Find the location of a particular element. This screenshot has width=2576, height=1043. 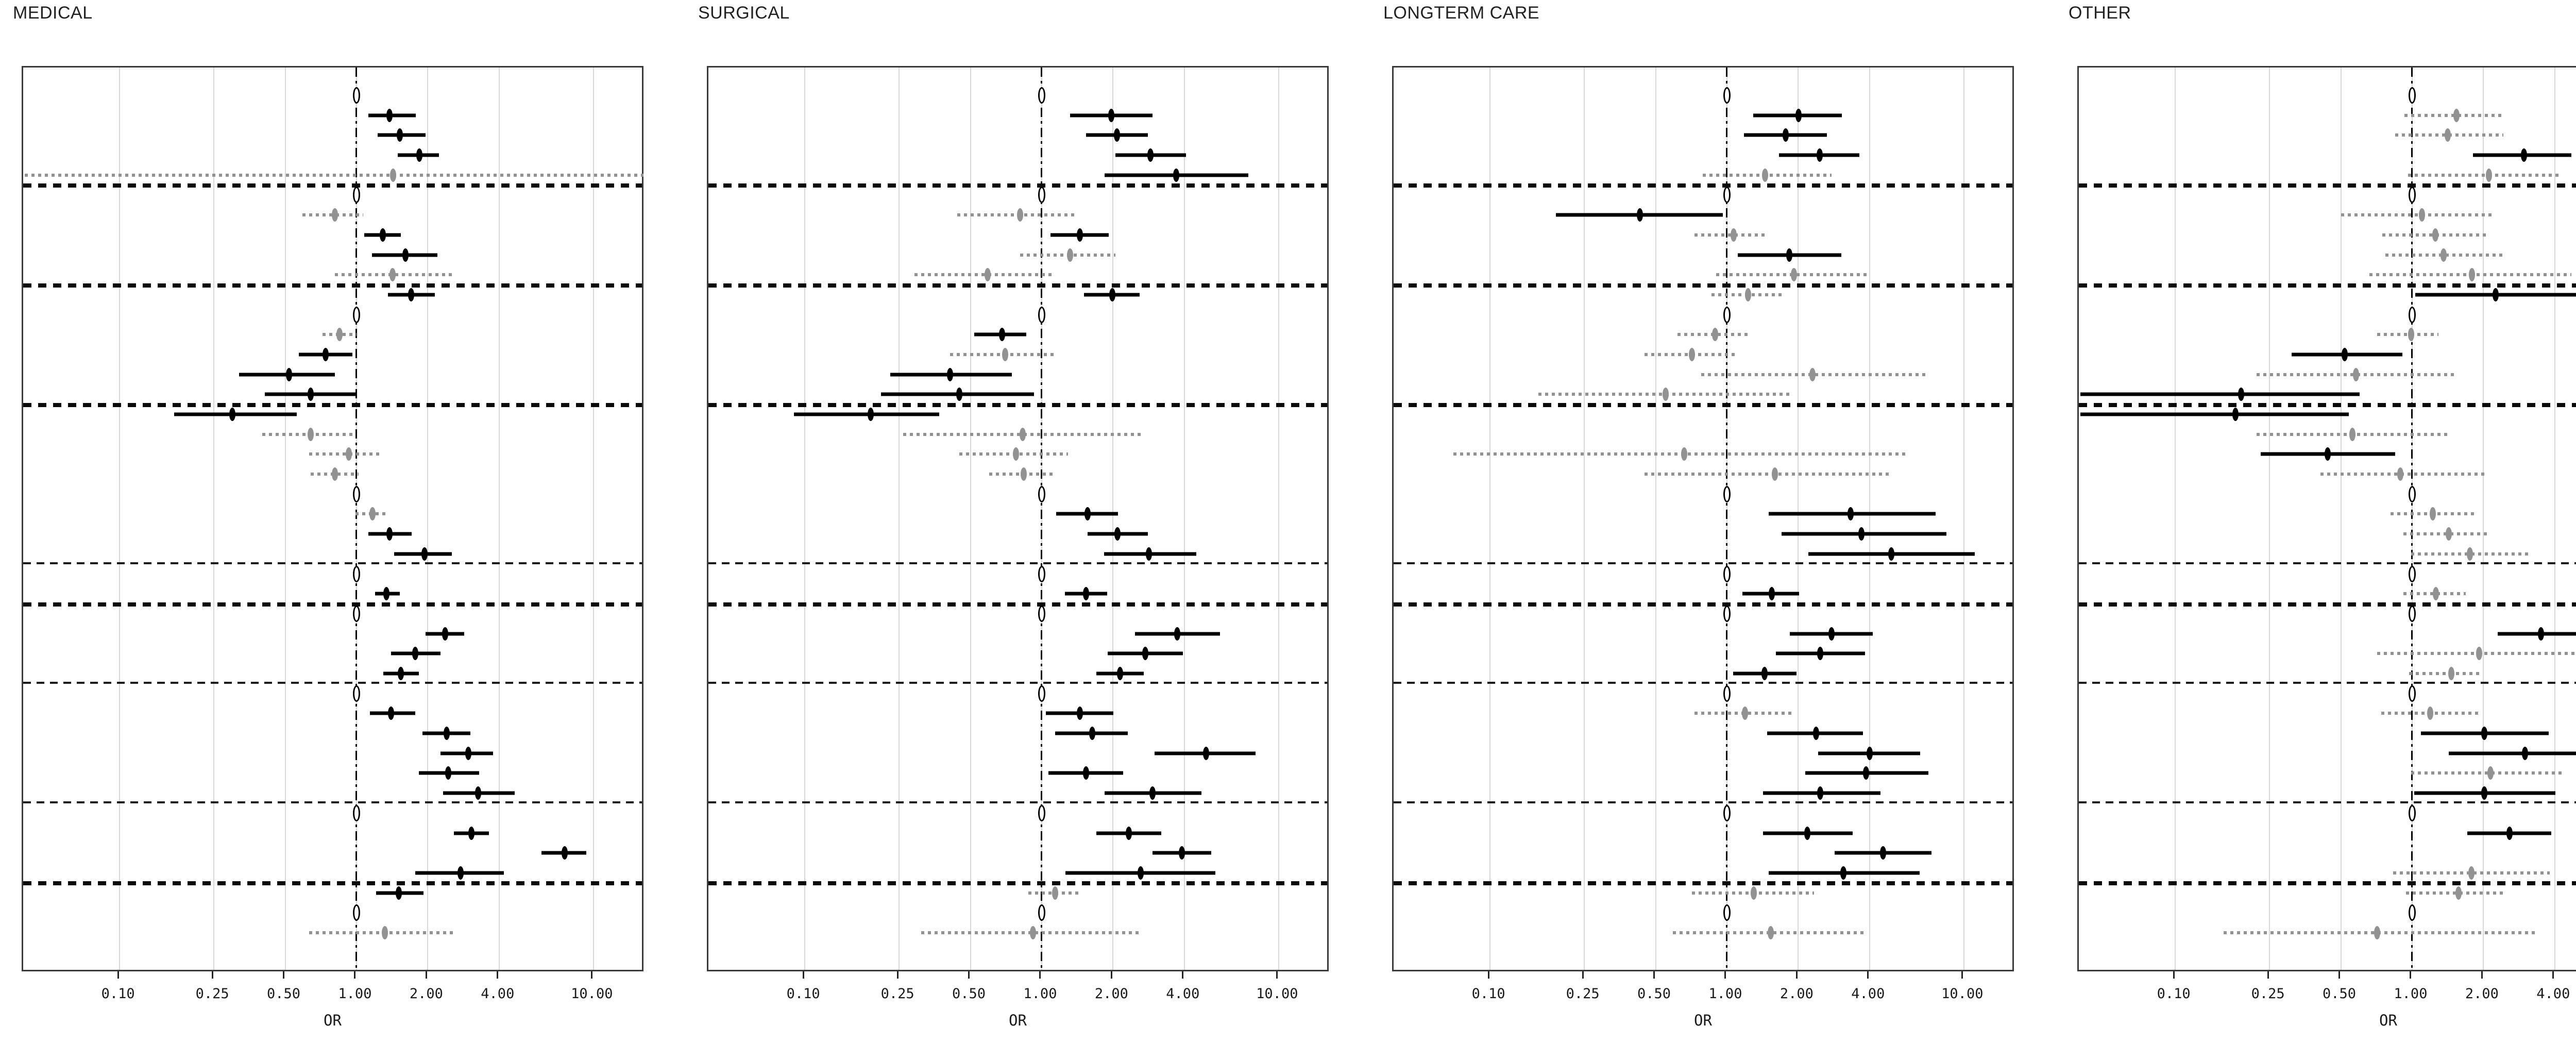

panel-title-surgical: SURGICAL is located at coordinates (744, 13).